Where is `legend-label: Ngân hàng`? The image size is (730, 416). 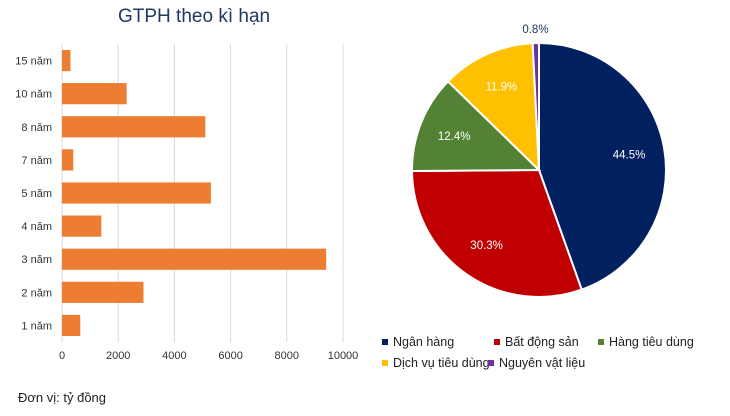 legend-label: Ngân hàng is located at coordinates (423, 342).